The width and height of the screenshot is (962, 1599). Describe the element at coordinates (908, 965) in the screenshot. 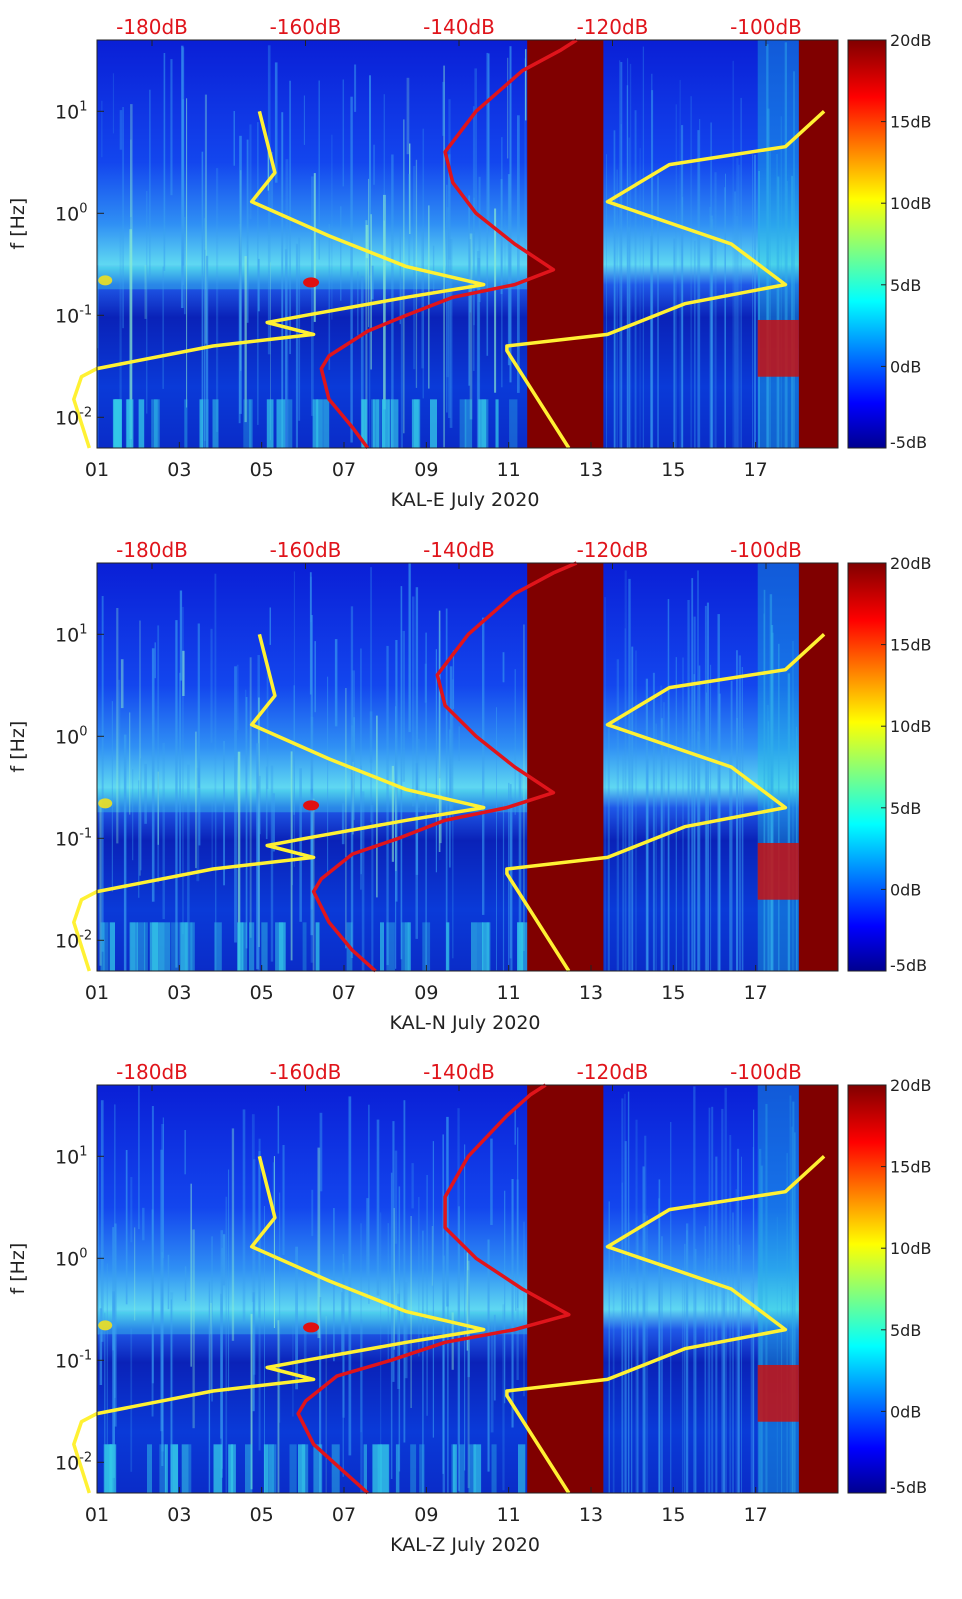

I see `colorbar-label: -5dB` at that location.